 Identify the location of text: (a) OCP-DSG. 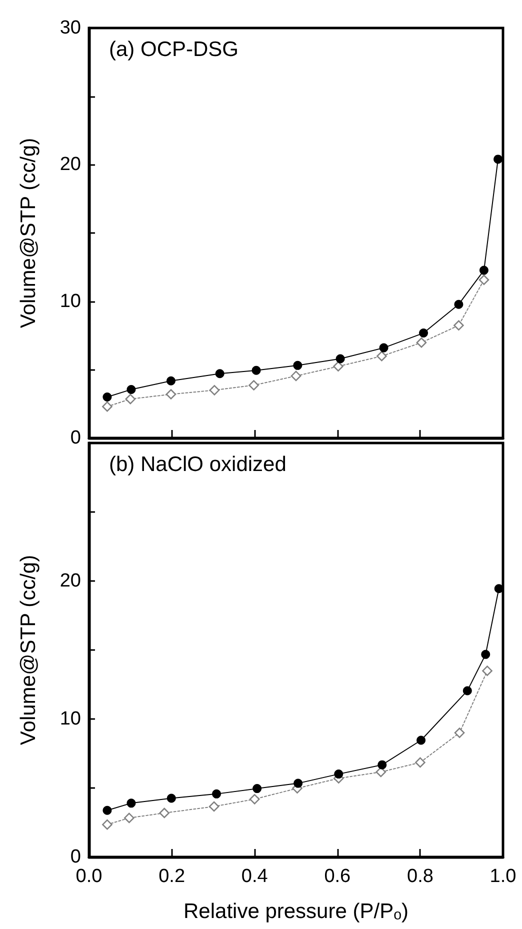
(174, 49).